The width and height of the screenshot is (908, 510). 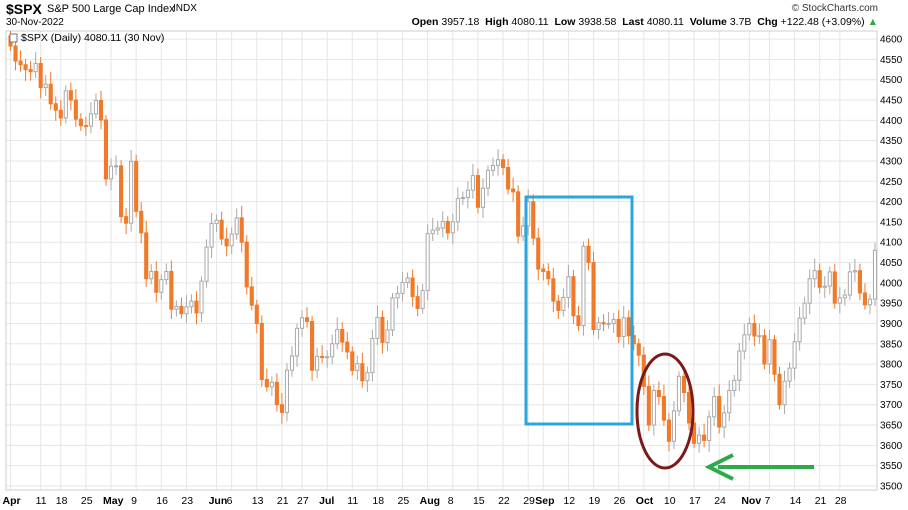 What do you see at coordinates (841, 501) in the screenshot?
I see `x-tick-label: 28` at bounding box center [841, 501].